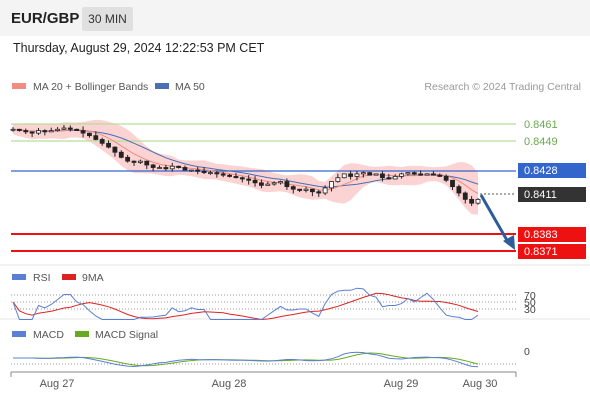  Describe the element at coordinates (246, 359) in the screenshot. I see `macd-line` at that location.